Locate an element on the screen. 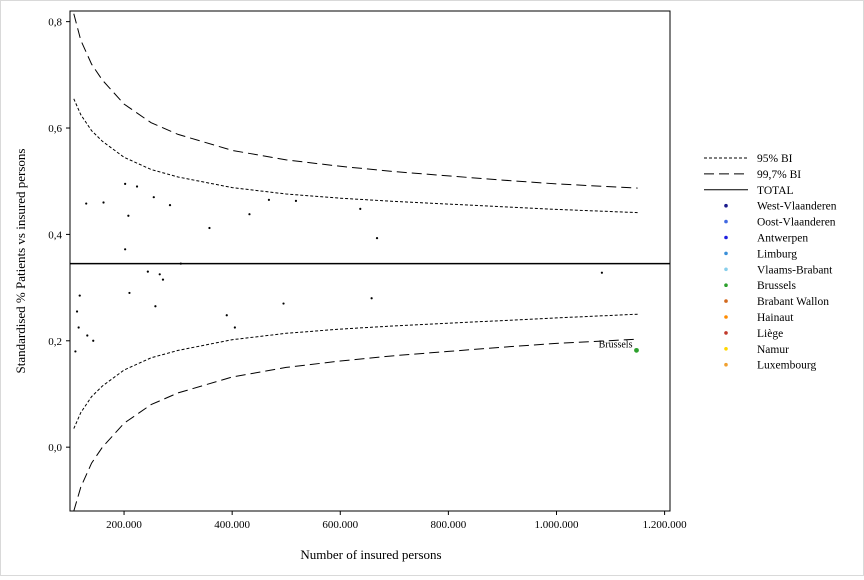  x-tick-label: 200.000 is located at coordinates (124, 525).